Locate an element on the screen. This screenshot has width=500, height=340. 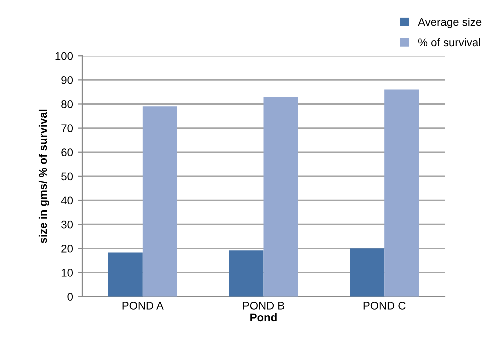
y-tick-label: 80 is located at coordinates (68, 104).